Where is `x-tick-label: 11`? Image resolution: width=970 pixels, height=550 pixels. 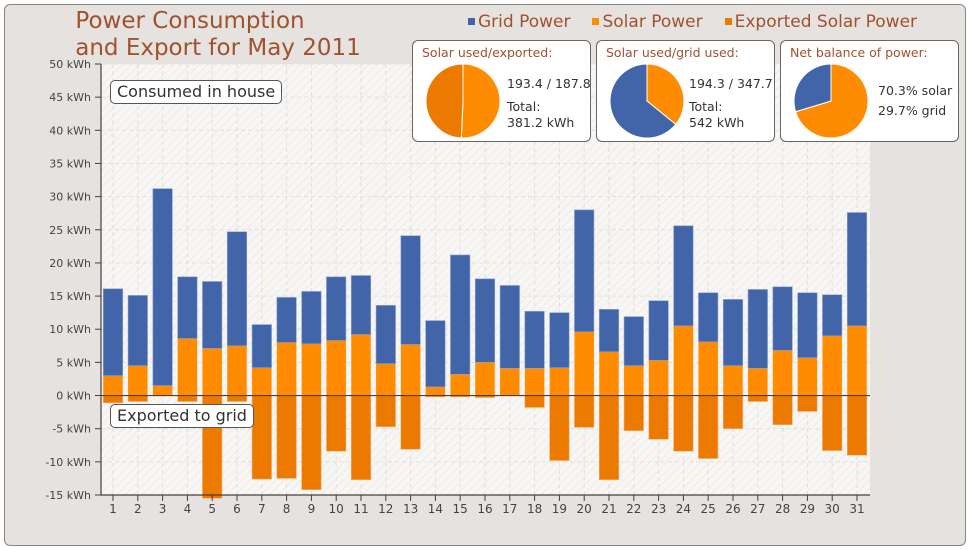 x-tick-label: 11 is located at coordinates (360, 509).